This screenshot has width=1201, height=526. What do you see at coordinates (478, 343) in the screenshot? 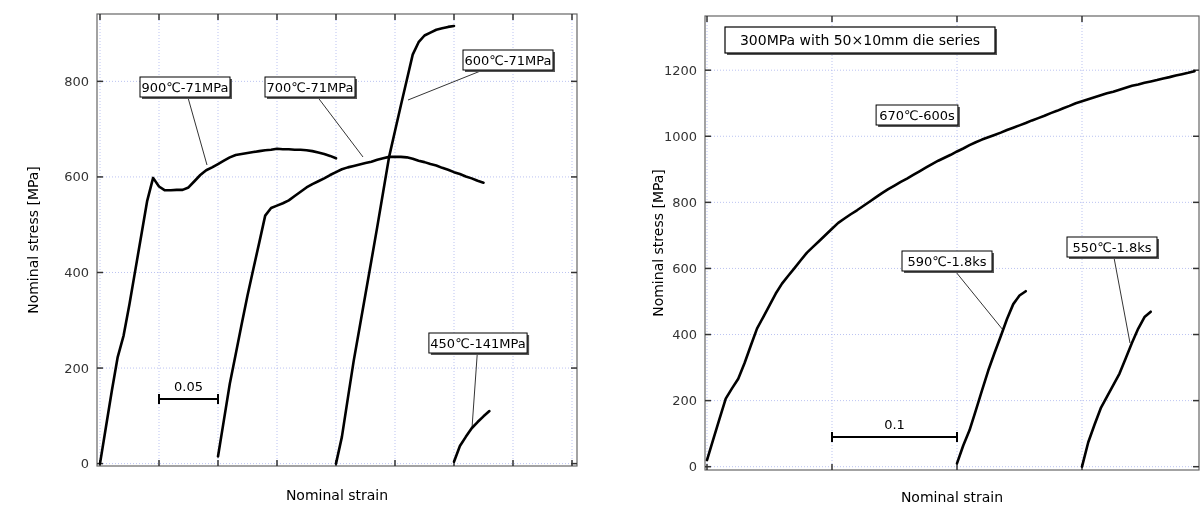
I see `annotation: 450℃-141MPa` at bounding box center [478, 343].